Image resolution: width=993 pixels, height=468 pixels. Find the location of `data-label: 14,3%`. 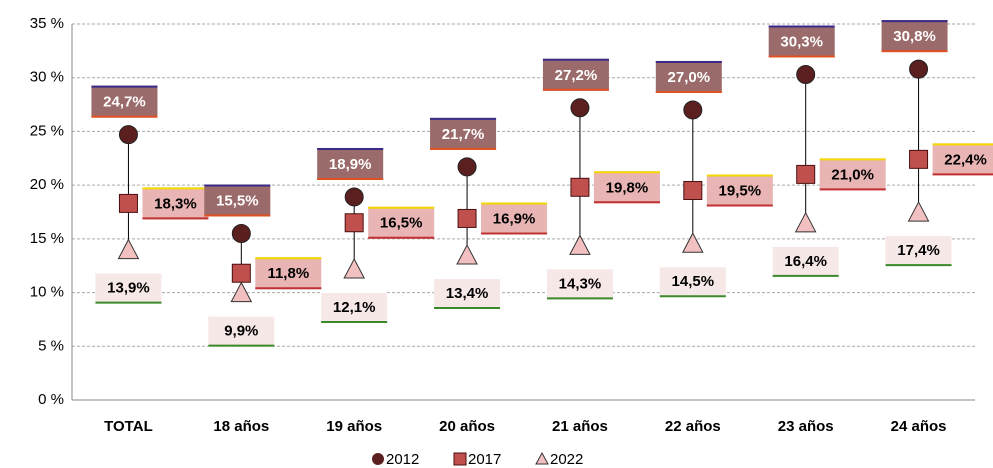

data-label: 14,3% is located at coordinates (580, 283).